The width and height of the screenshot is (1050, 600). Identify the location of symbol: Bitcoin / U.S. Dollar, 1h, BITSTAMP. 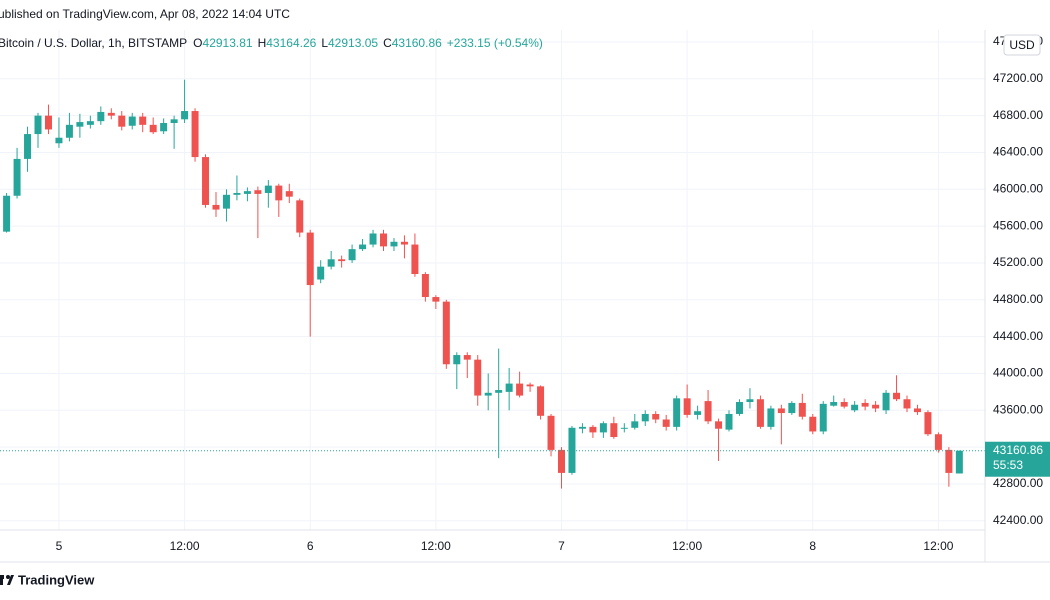
(93, 43).